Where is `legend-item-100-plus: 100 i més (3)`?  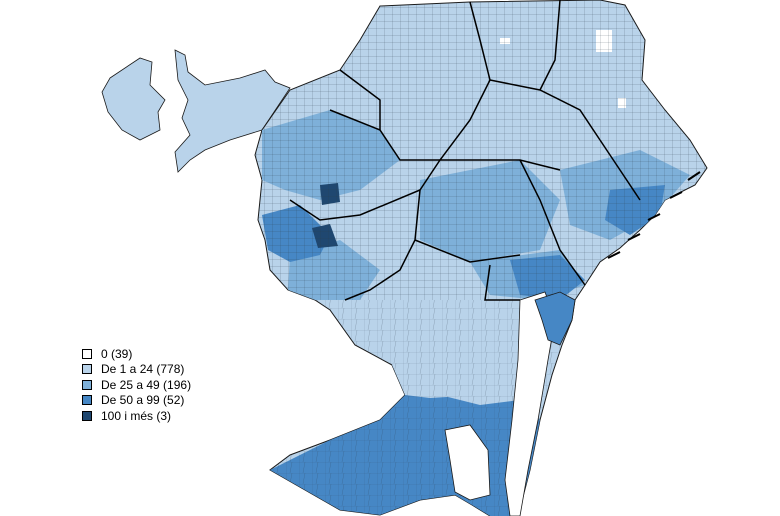
legend-item-100-plus: 100 i més (3) is located at coordinates (167, 416).